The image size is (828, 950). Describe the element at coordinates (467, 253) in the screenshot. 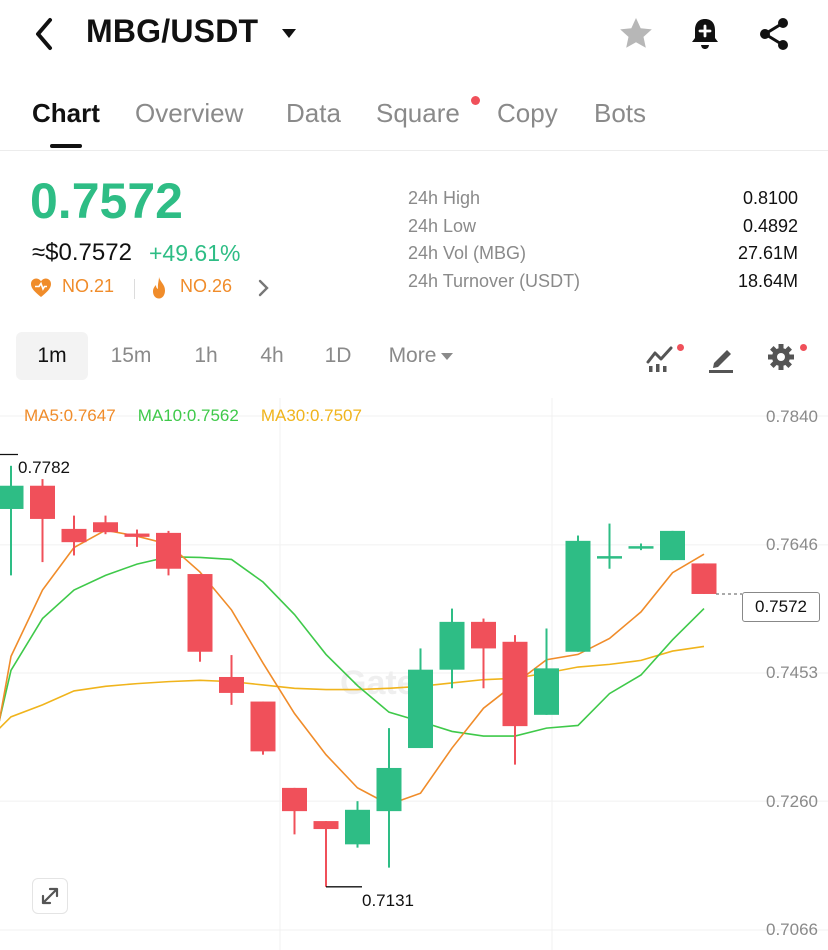

I see `stat-label: 24h Vol (MBG)` at that location.